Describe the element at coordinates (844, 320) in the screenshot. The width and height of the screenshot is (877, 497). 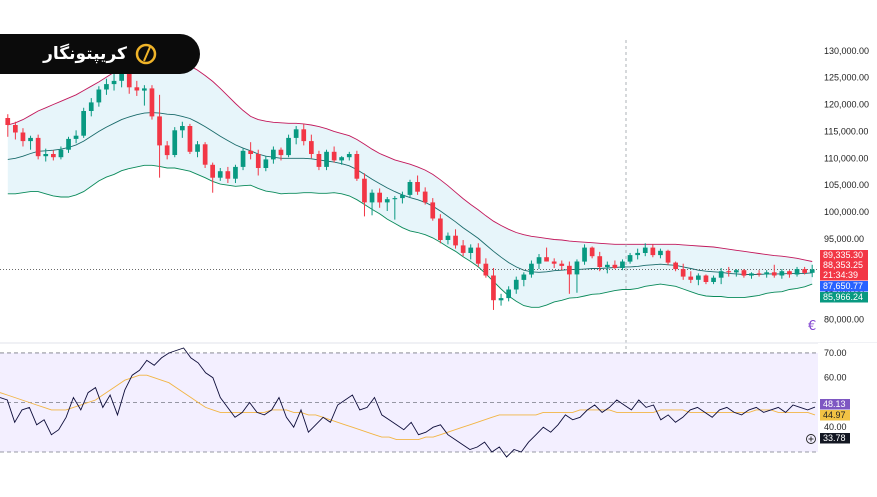
I see `price-tick-label: 80,000.00` at that location.